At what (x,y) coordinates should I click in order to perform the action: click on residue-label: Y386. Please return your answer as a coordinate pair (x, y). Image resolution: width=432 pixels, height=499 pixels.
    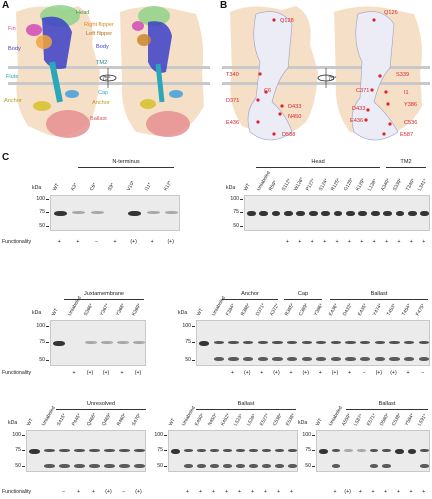
    Looking at the image, I should click on (411, 105).